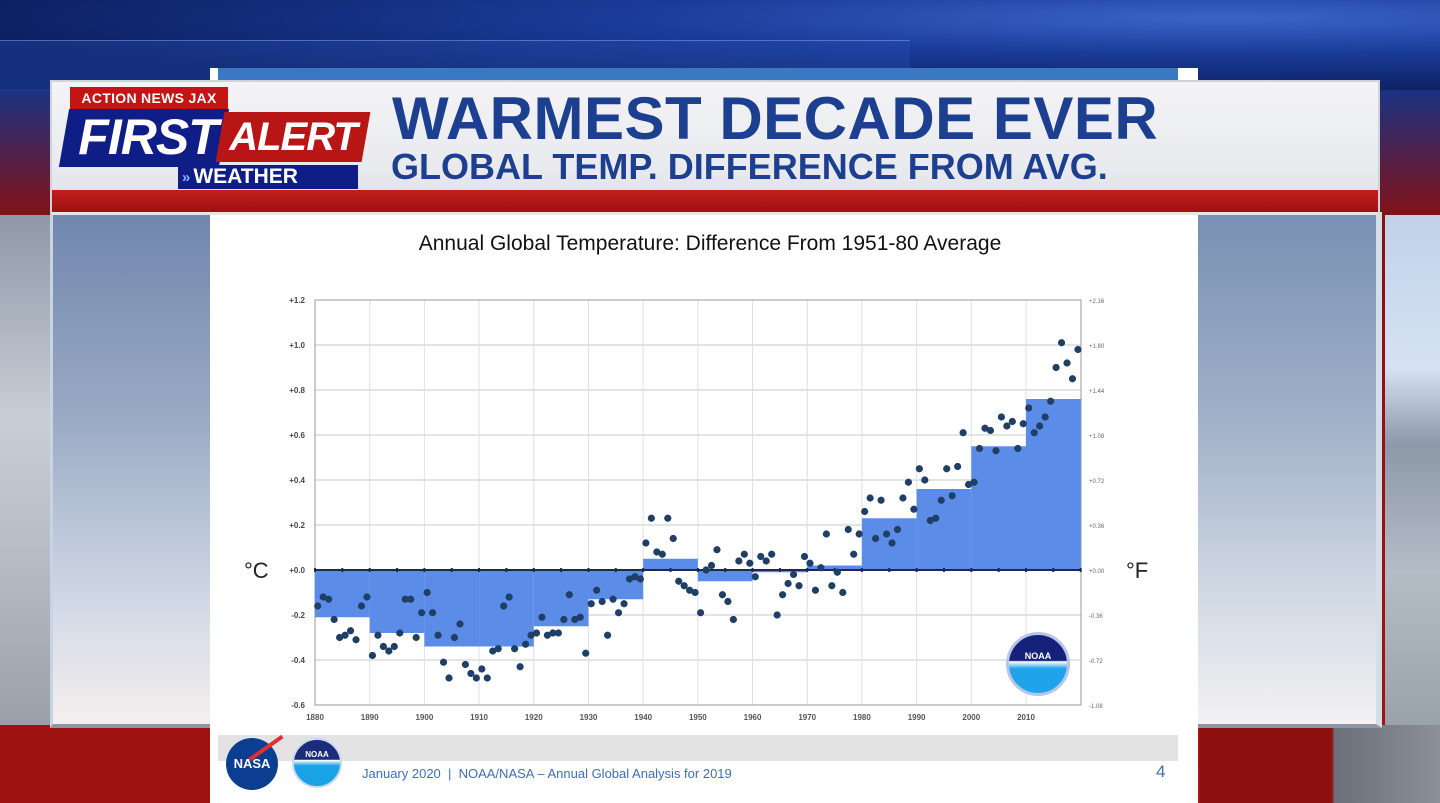 This screenshot has height=803, width=1440. I want to click on y-tick-label-f: +0.00, so click(1097, 572).